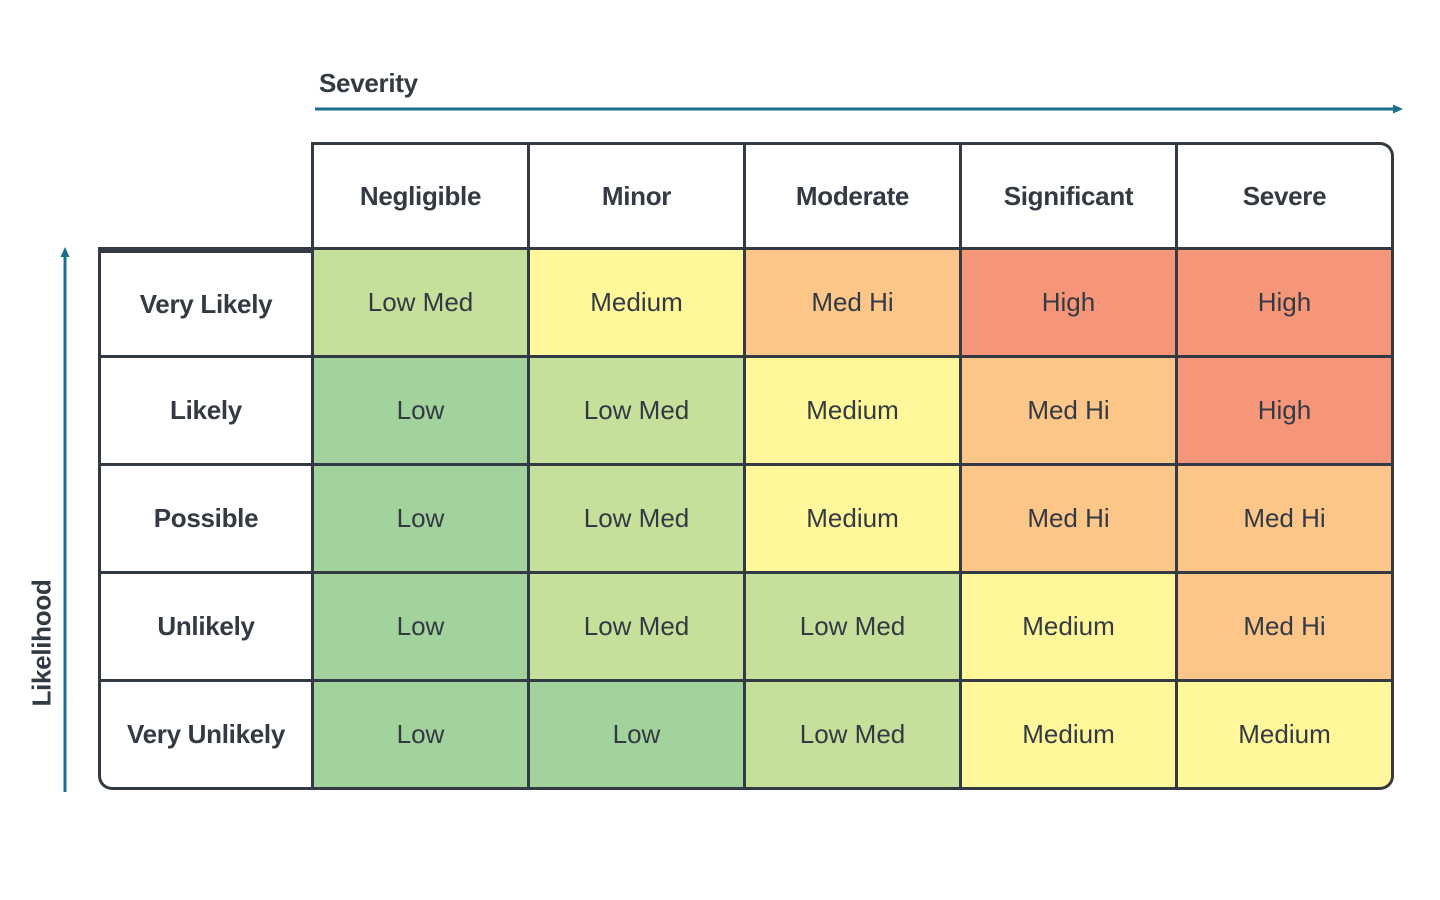 This screenshot has width=1440, height=900. What do you see at coordinates (206, 412) in the screenshot?
I see `likelihood-header-likely: Likely` at bounding box center [206, 412].